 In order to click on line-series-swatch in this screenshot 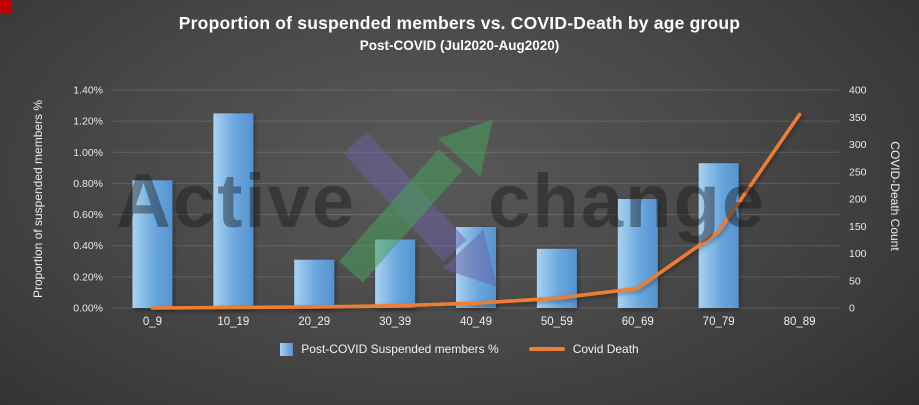, I will do `click(546, 349)`.